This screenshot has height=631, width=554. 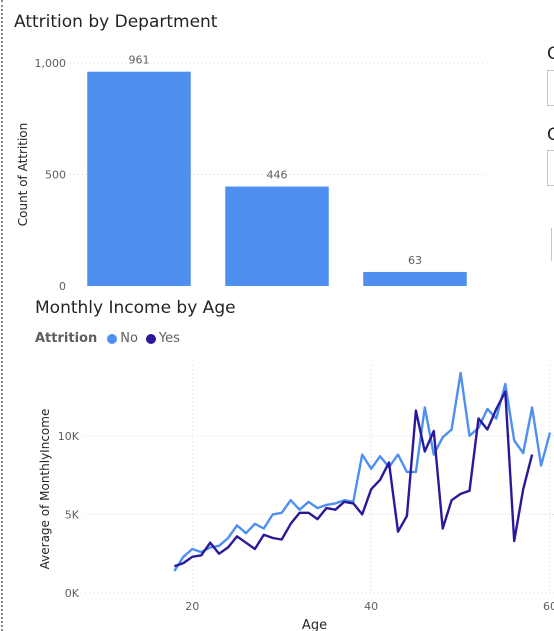 What do you see at coordinates (169, 338) in the screenshot?
I see `legend-label-yes: Yes` at bounding box center [169, 338].